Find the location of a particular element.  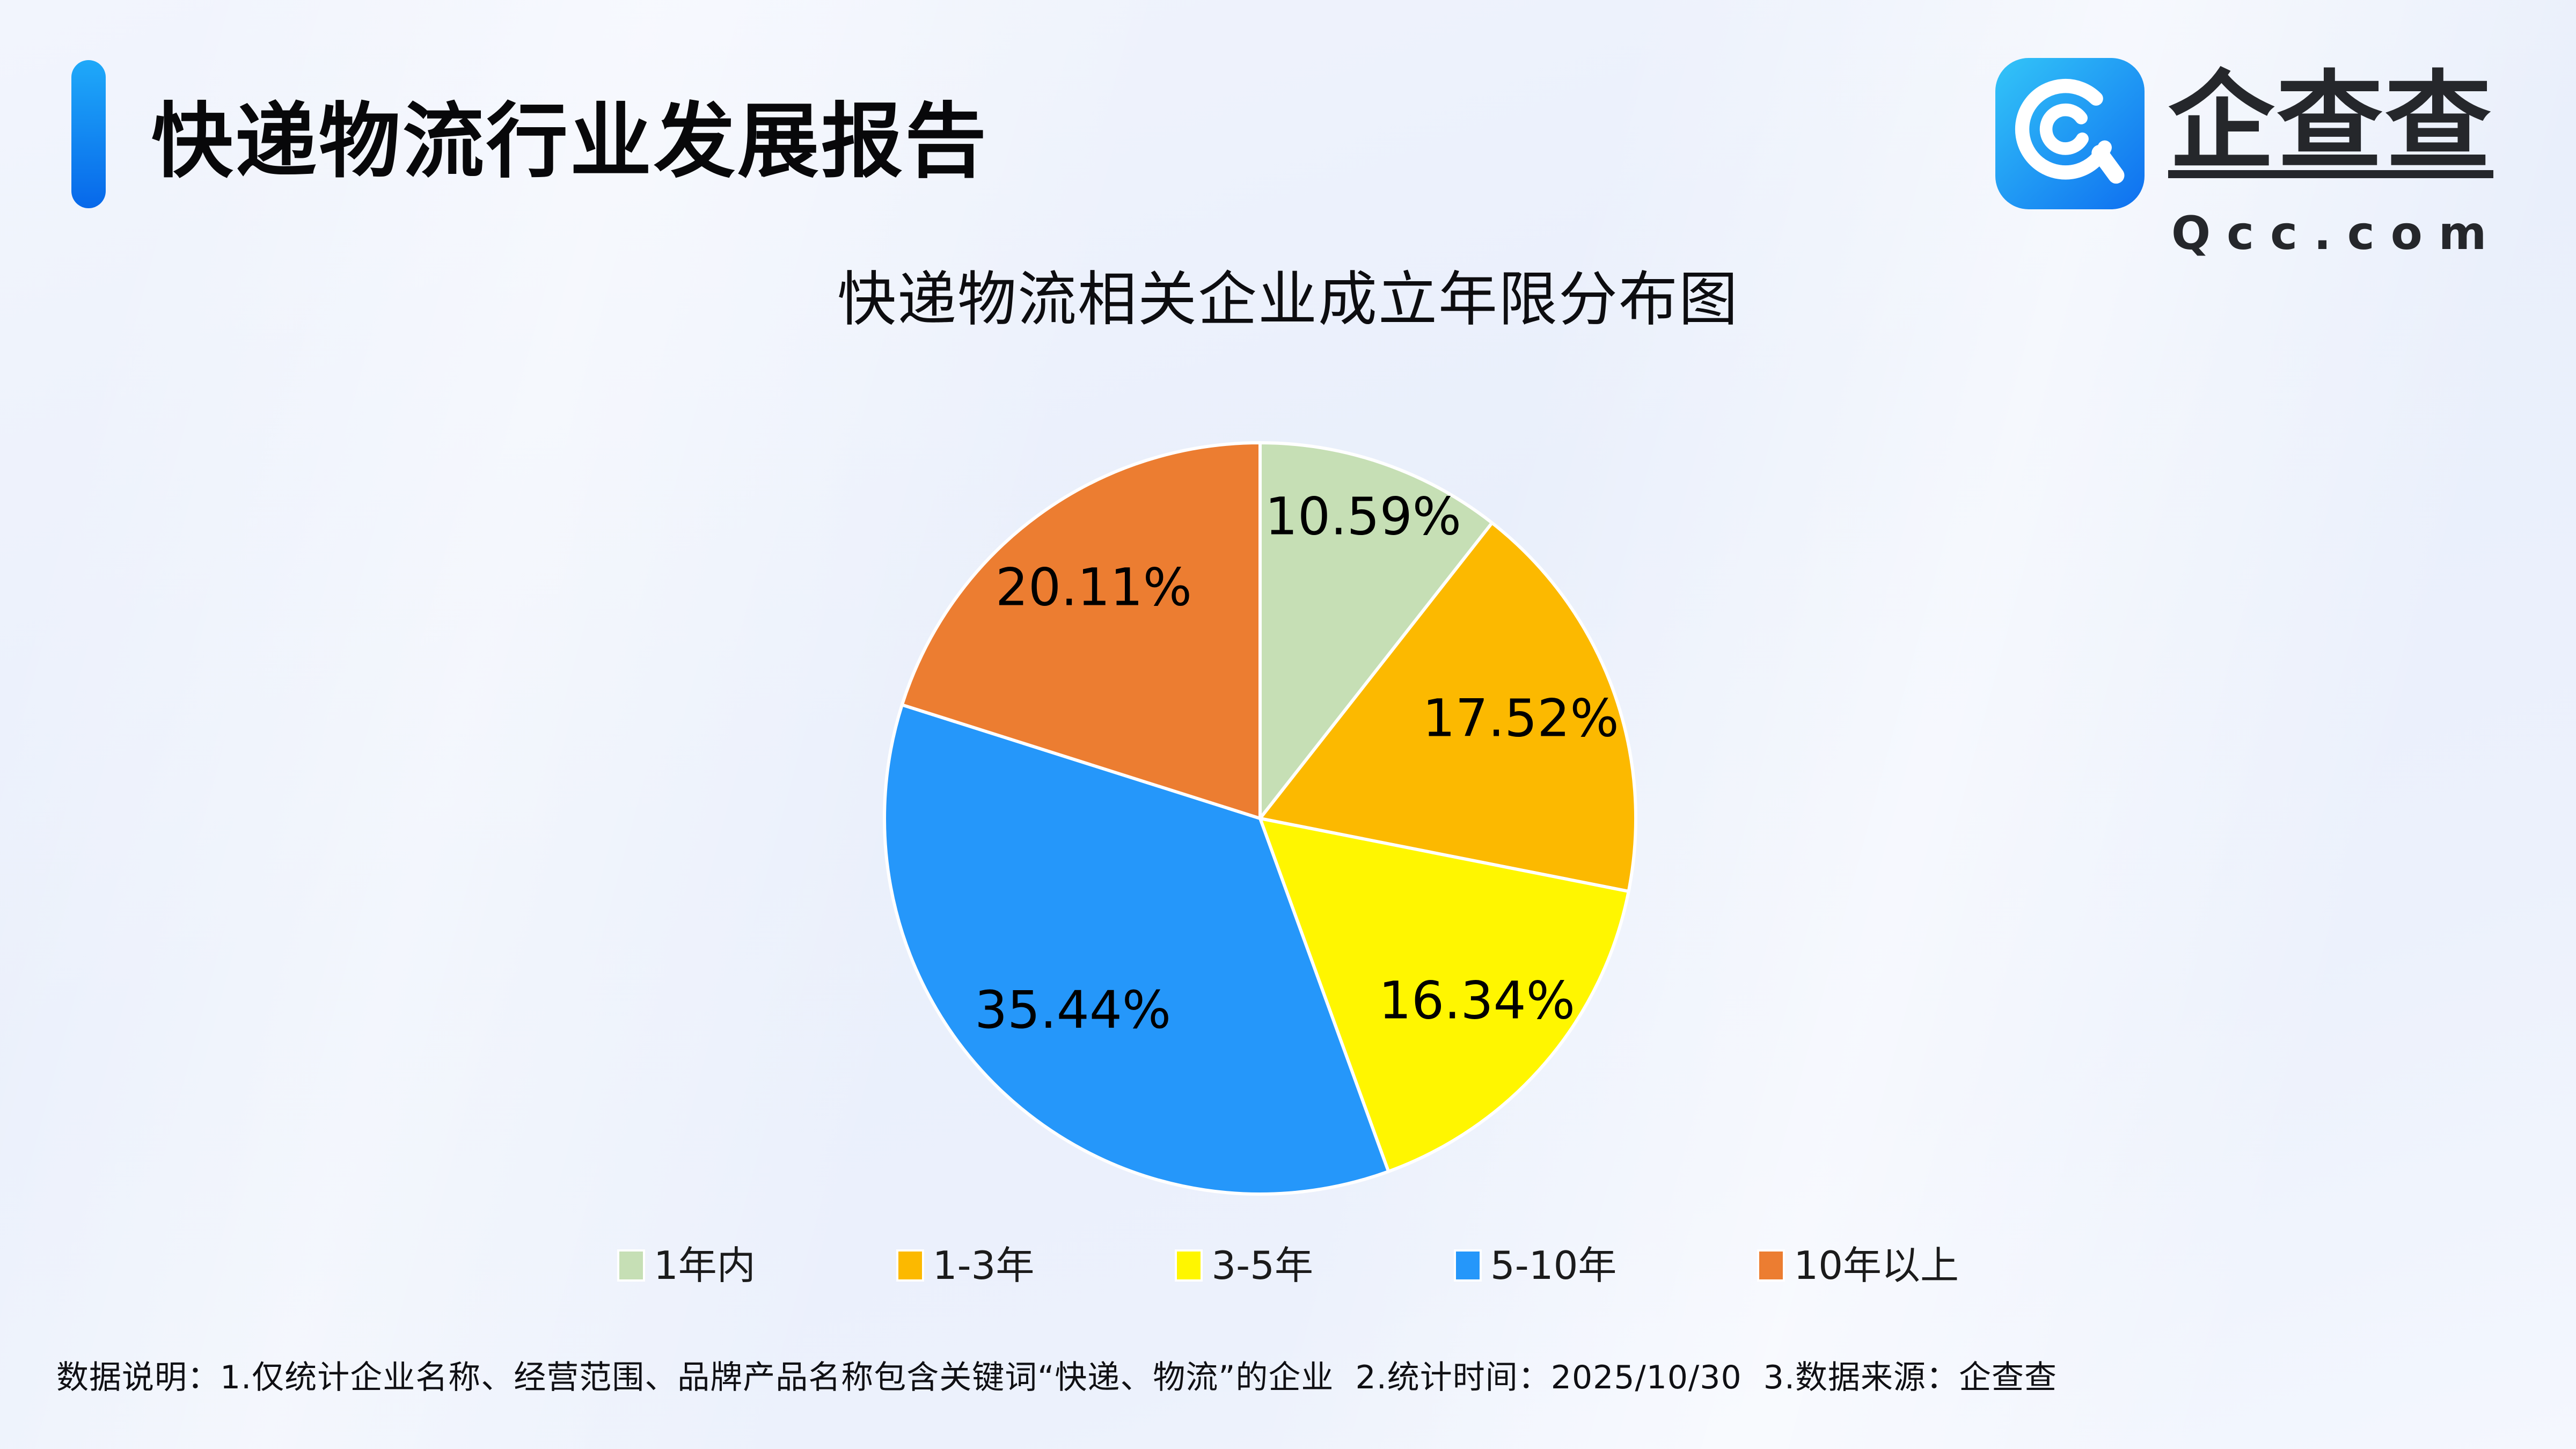

chart-title: 快递物流相关企业成立年限分布图 is located at coordinates (1288, 299).